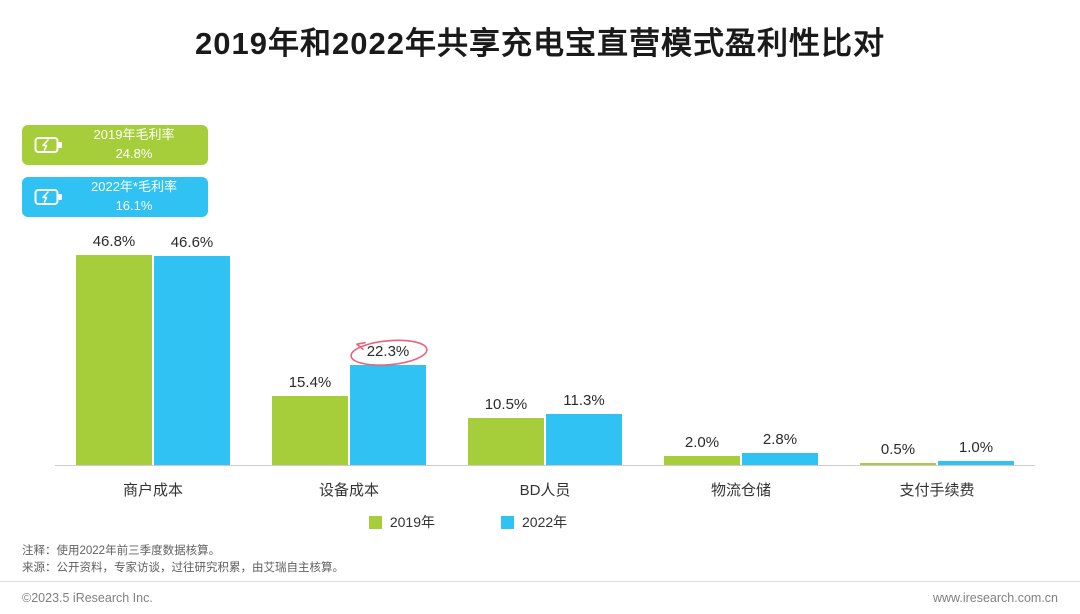 Image resolution: width=1080 pixels, height=614 pixels. I want to click on bar-column: 1.0%, so click(976, 451).